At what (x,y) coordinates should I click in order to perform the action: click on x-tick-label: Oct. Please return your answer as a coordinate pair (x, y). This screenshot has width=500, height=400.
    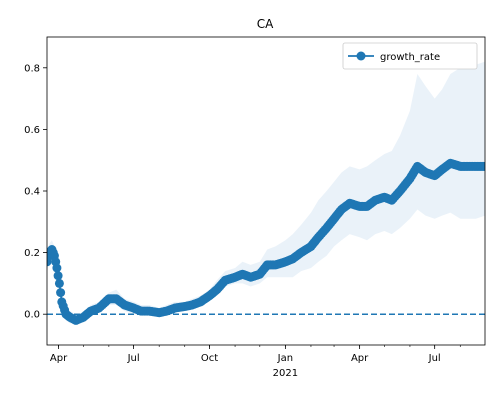
    Looking at the image, I should click on (209, 358).